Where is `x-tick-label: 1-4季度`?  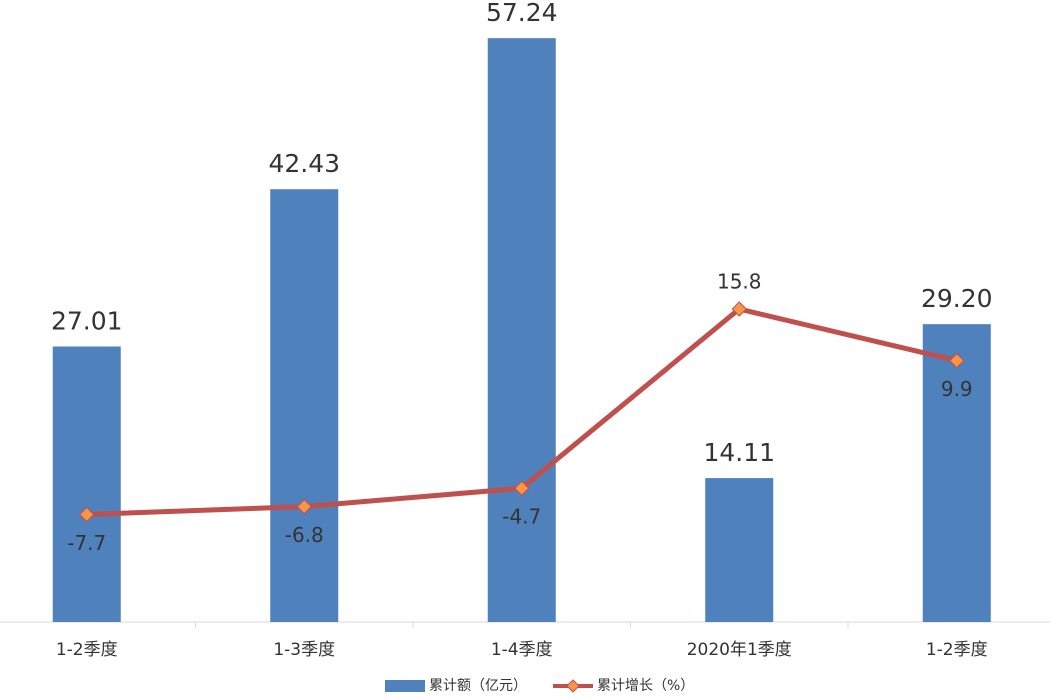 x-tick-label: 1-4季度 is located at coordinates (522, 650).